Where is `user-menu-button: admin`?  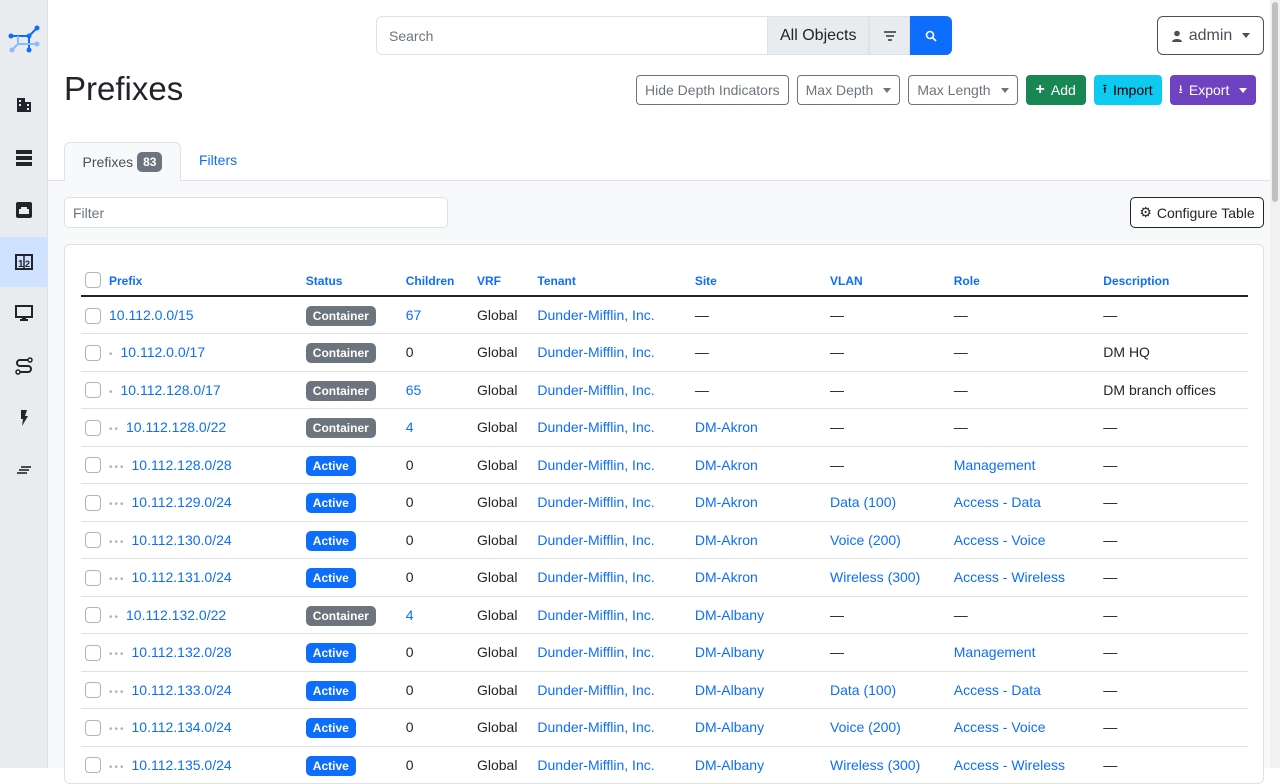 user-menu-button: admin is located at coordinates (1210, 35).